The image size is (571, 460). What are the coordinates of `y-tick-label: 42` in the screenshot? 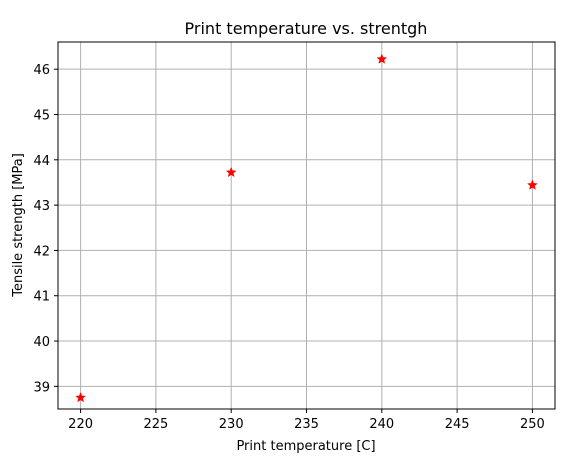 It's located at (41, 251).